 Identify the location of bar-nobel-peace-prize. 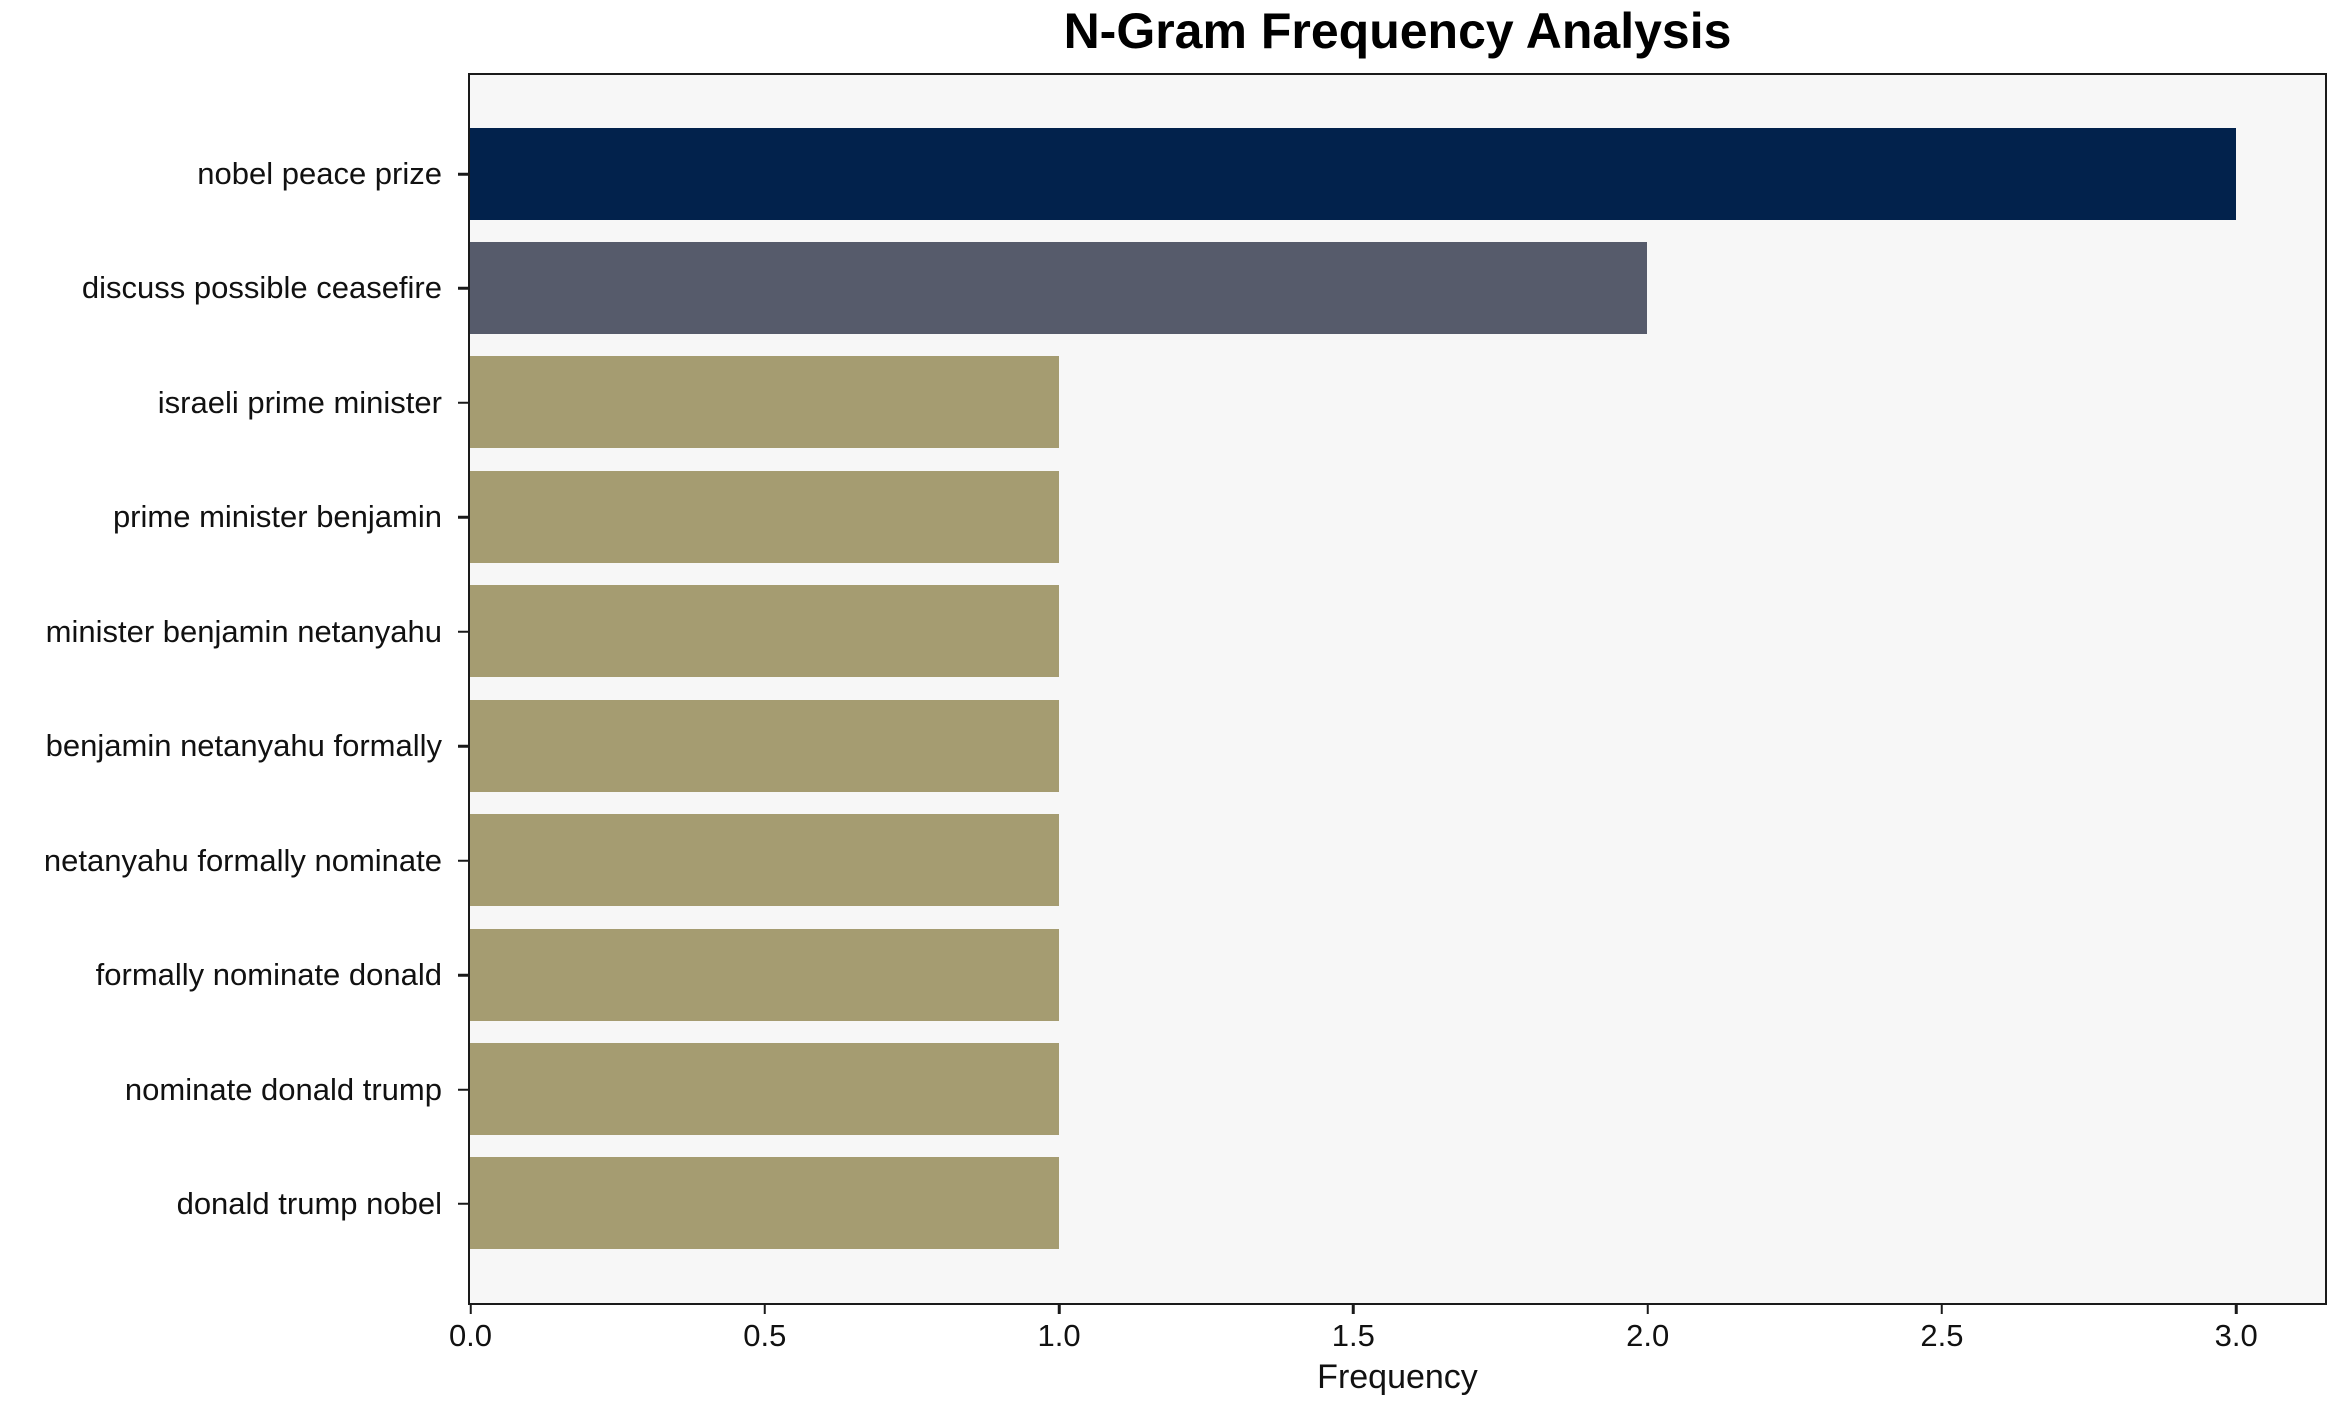
(1353, 173).